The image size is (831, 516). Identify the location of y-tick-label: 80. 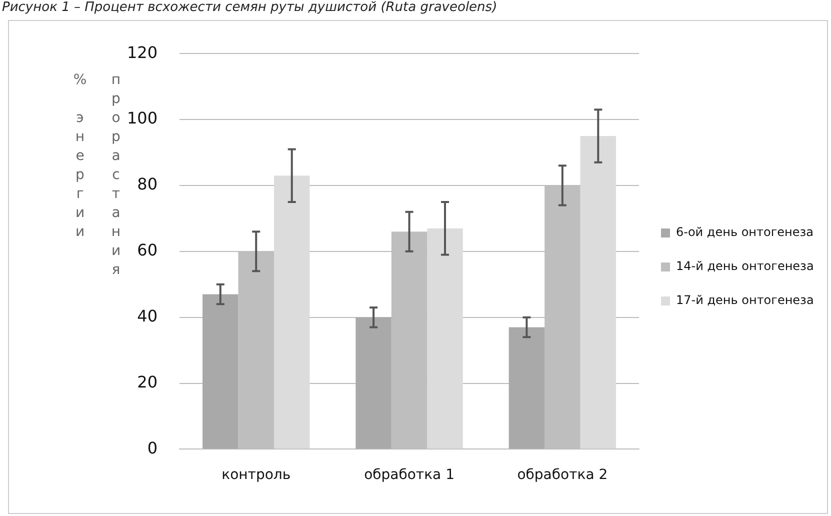
(147, 184).